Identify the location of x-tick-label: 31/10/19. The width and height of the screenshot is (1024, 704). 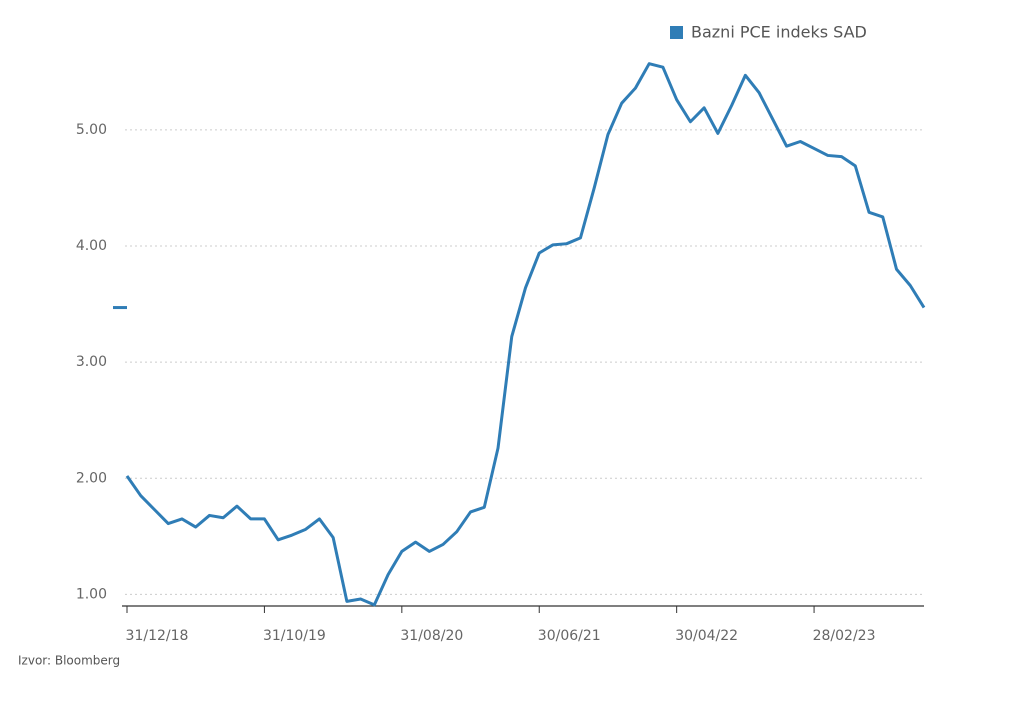
(294, 636).